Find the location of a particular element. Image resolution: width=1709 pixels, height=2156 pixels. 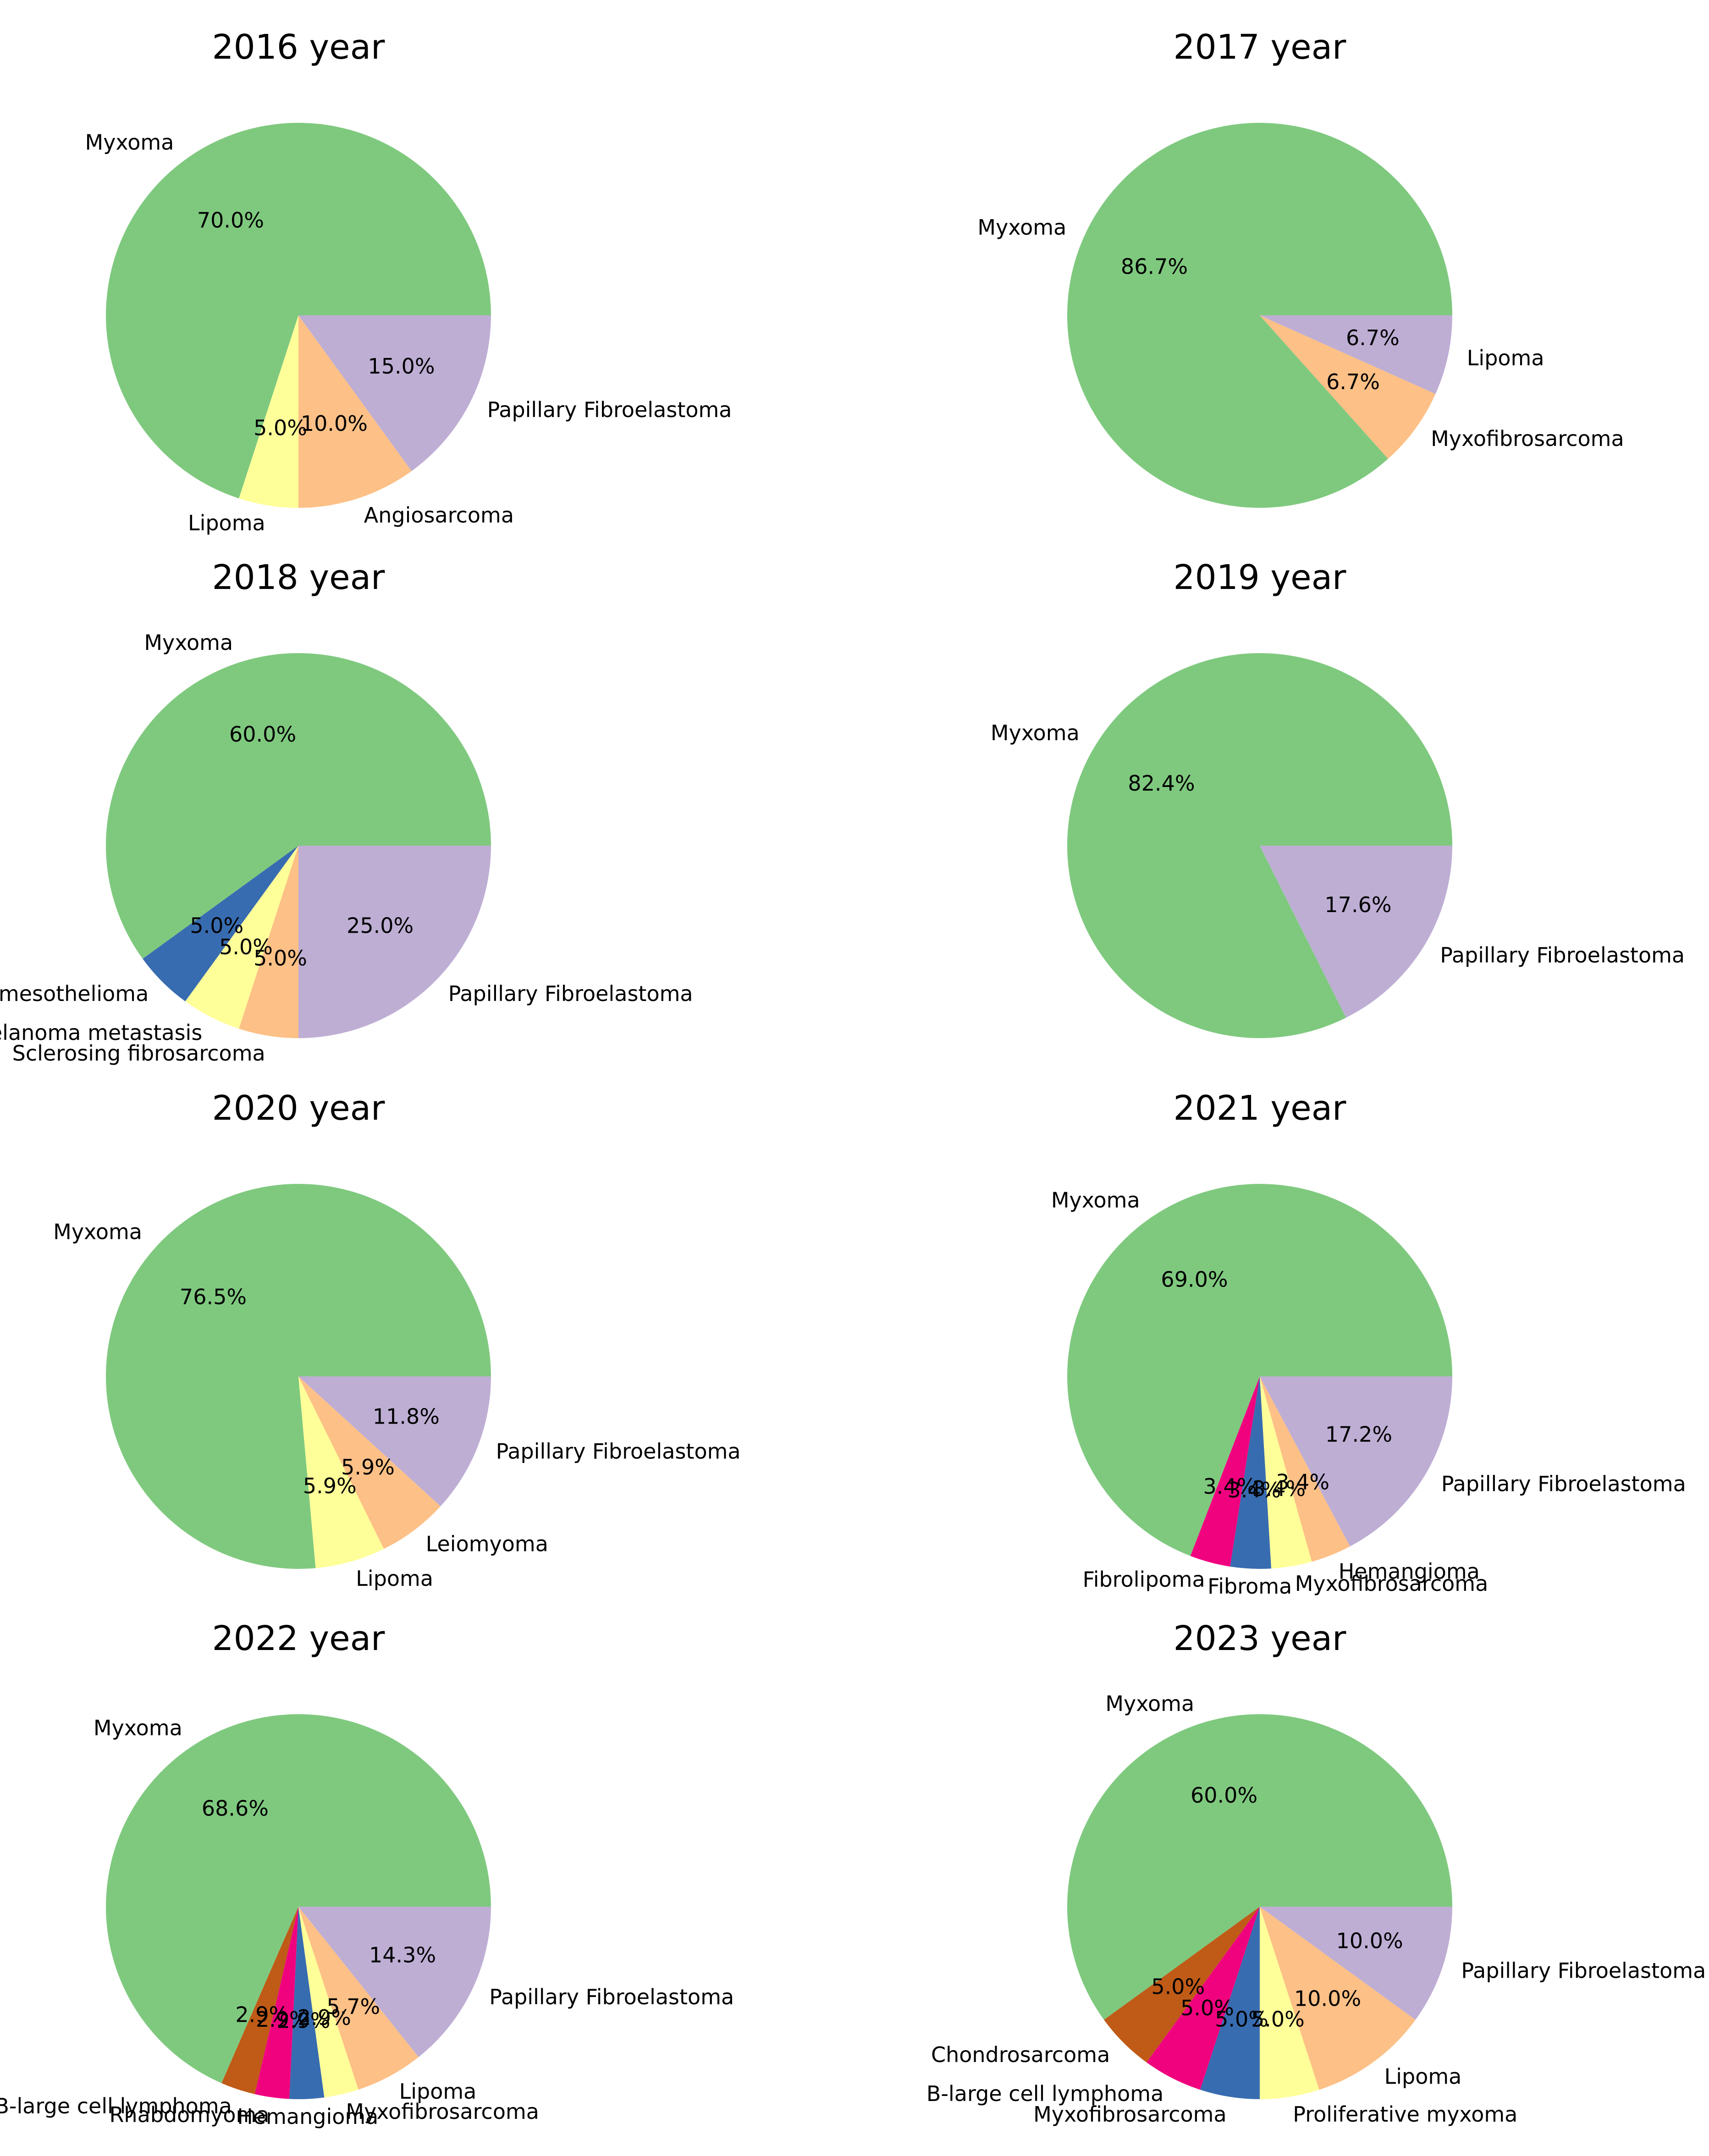

slice-label: Fibroma is located at coordinates (1249, 1586).